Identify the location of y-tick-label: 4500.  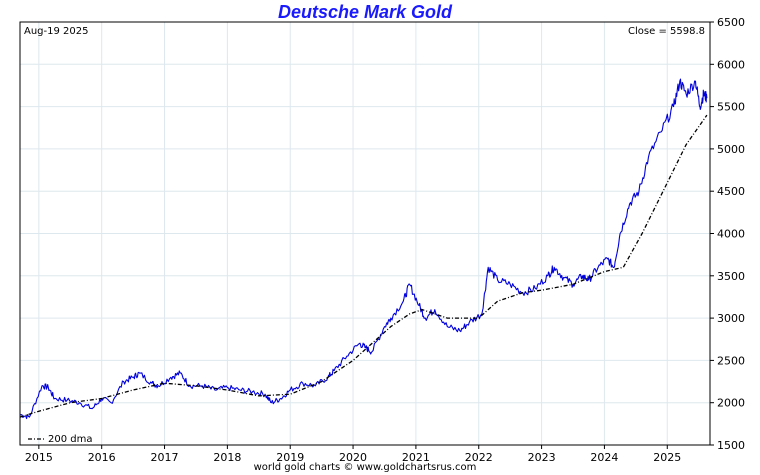
(731, 191).